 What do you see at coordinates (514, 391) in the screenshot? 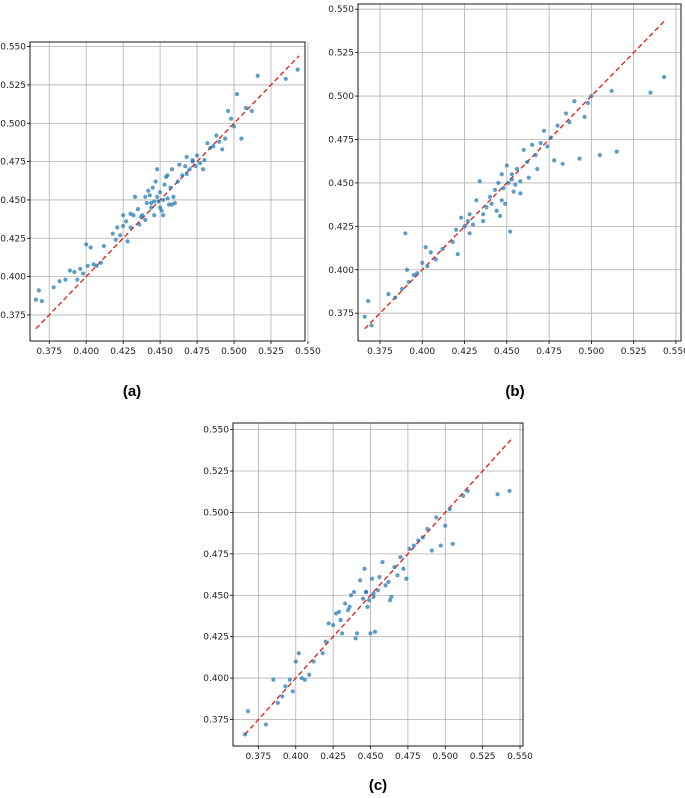
I see `panel-label-b: (b)` at bounding box center [514, 391].